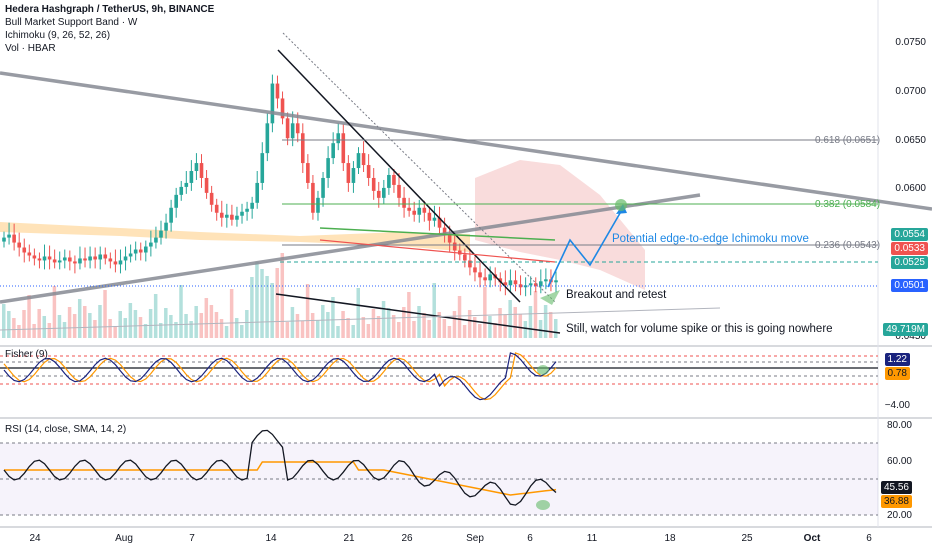  Describe the element at coordinates (66, 429) in the screenshot. I see `rsi-pane-label: RSI (14, close, SMA, 14, 2)` at that location.